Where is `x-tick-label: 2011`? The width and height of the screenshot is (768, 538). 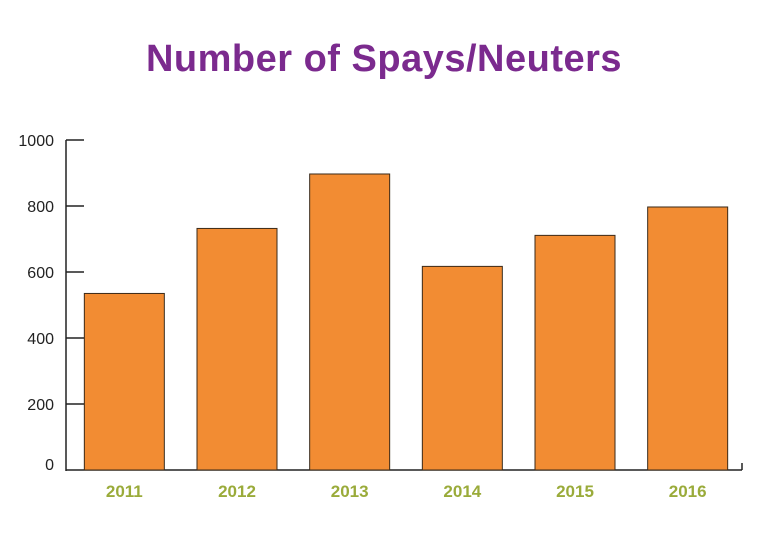
x-tick-label: 2011 is located at coordinates (124, 491).